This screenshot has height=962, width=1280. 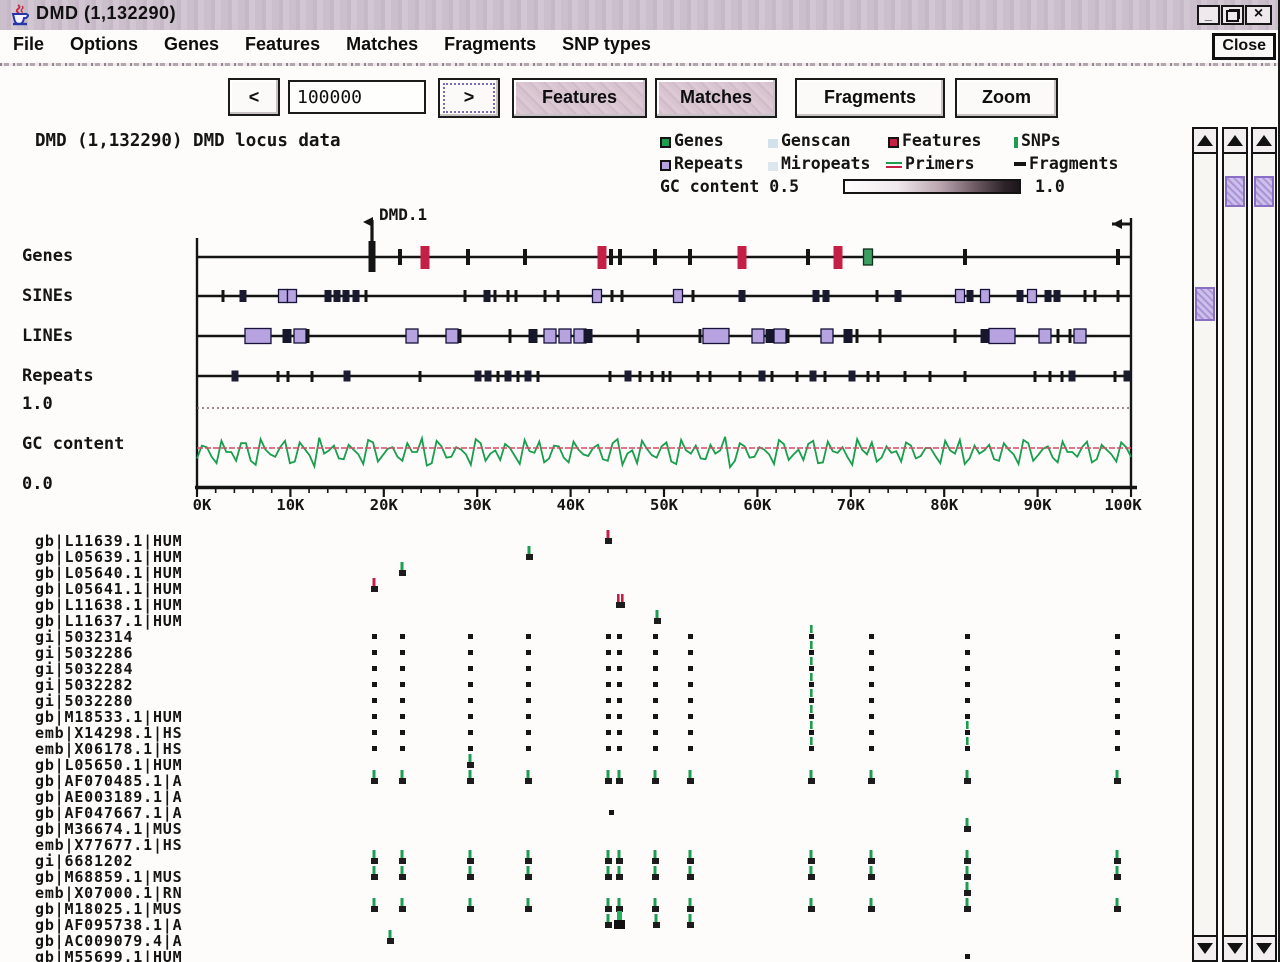 I want to click on sequence-label: gb|L11638.1|HUM, so click(x=109, y=605).